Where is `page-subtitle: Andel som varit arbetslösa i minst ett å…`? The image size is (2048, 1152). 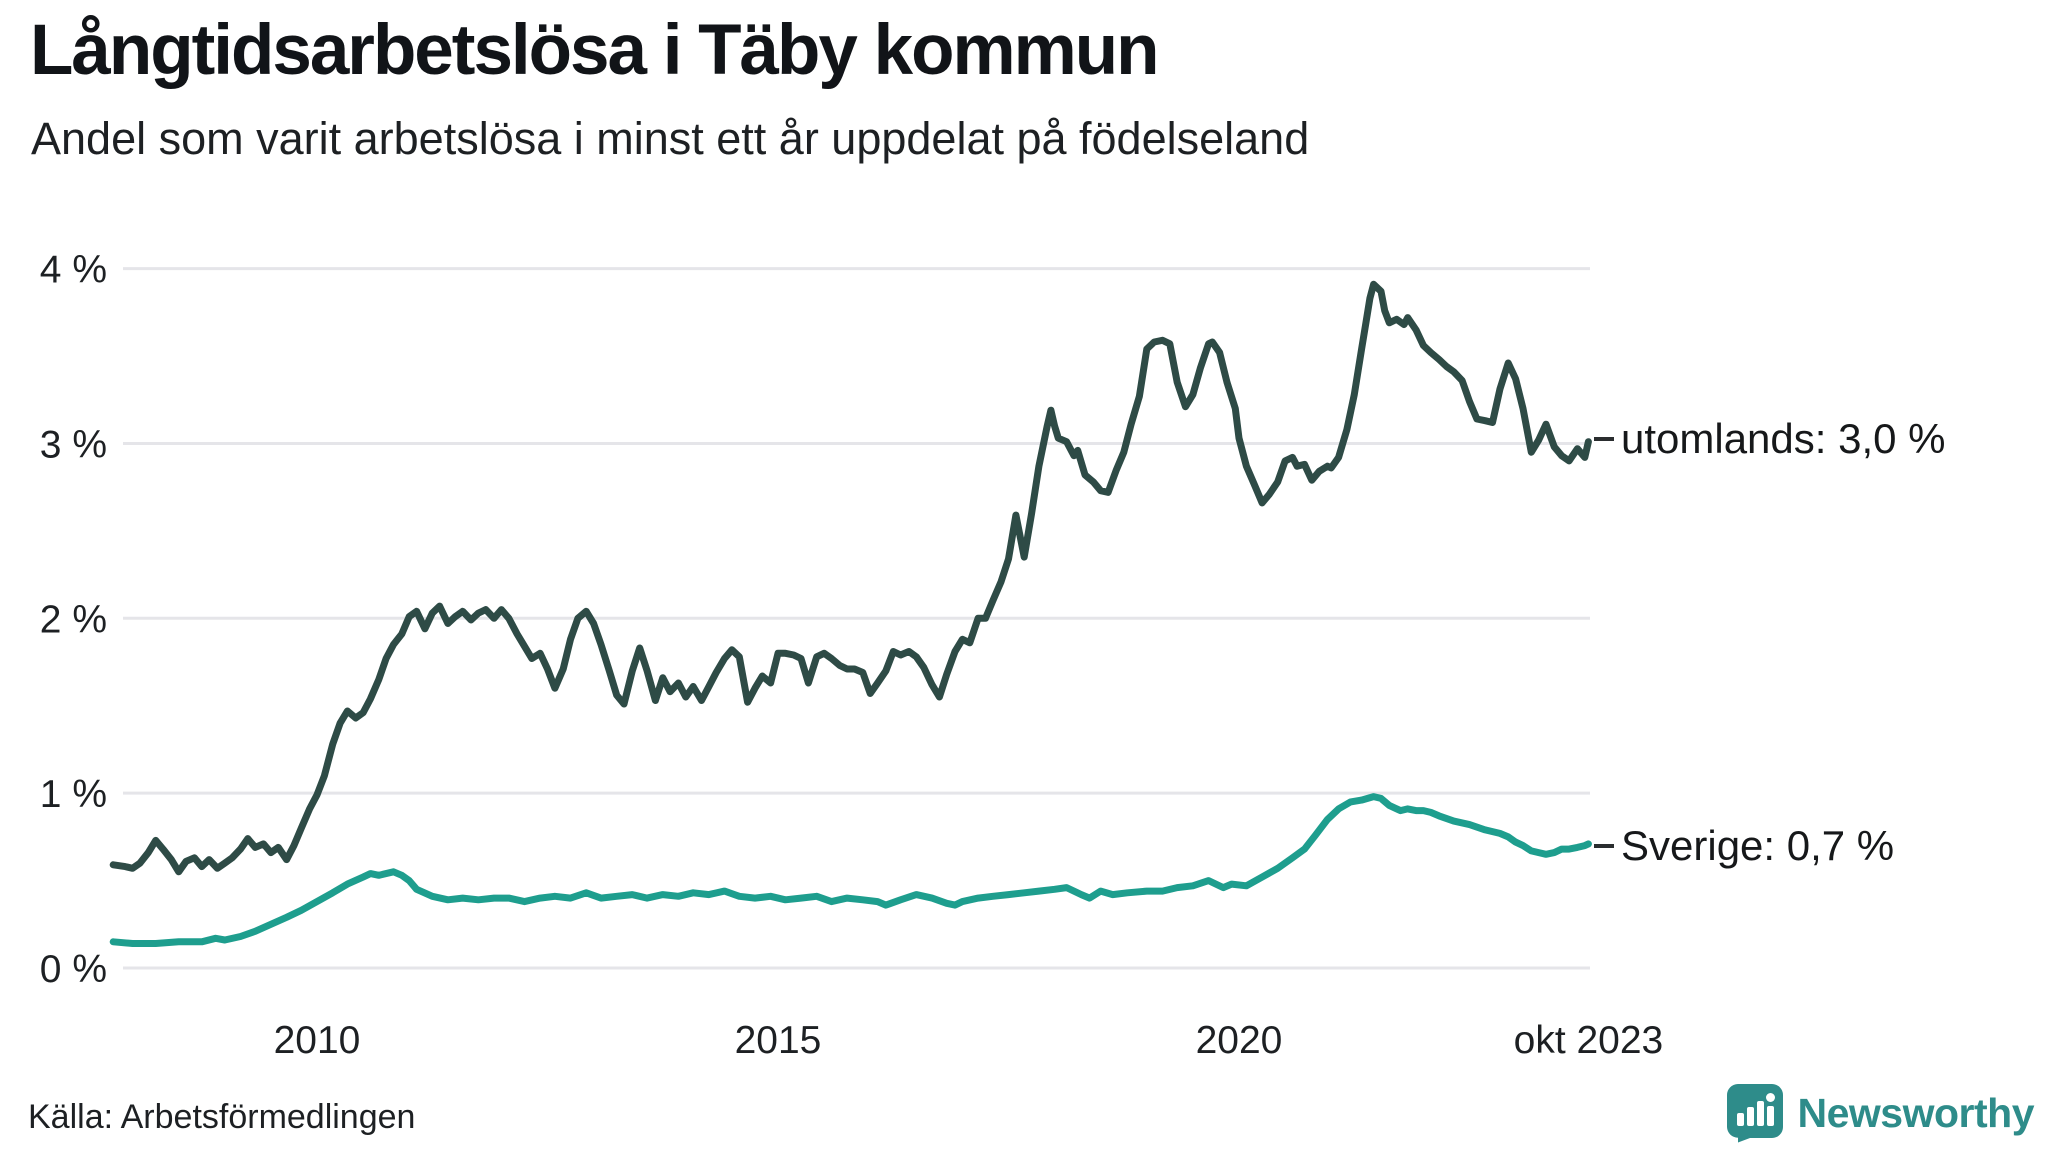 page-subtitle: Andel som varit arbetslösa i minst ett å… is located at coordinates (670, 138).